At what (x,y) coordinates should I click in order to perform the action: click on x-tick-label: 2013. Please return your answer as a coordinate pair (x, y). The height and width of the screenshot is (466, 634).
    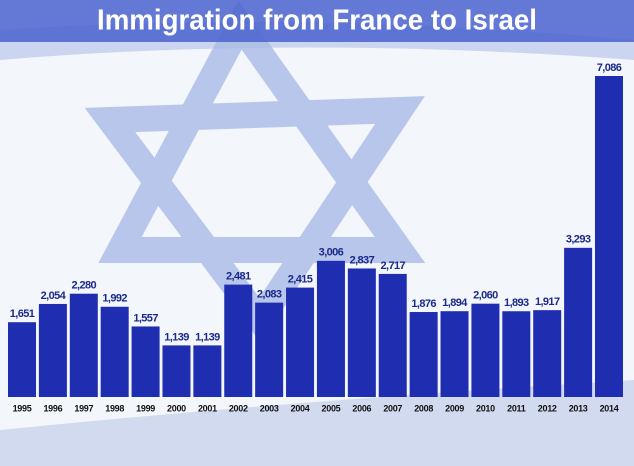
    Looking at the image, I should click on (578, 408).